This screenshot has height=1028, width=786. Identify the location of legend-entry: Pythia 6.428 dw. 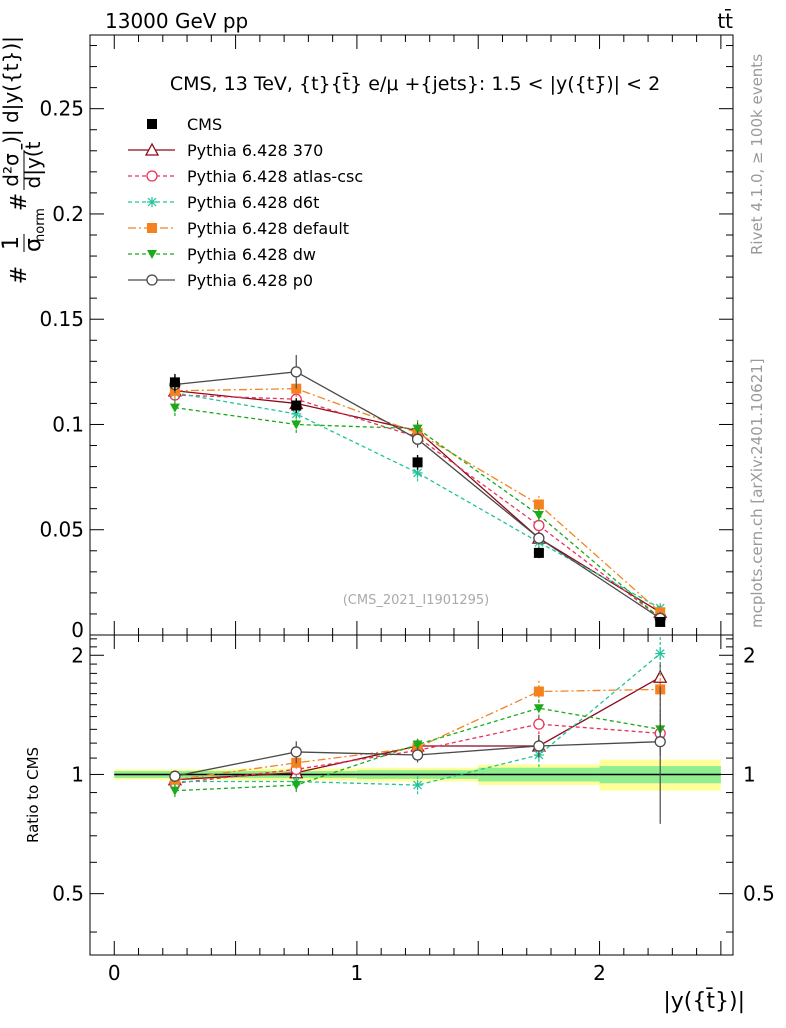
(222, 254).